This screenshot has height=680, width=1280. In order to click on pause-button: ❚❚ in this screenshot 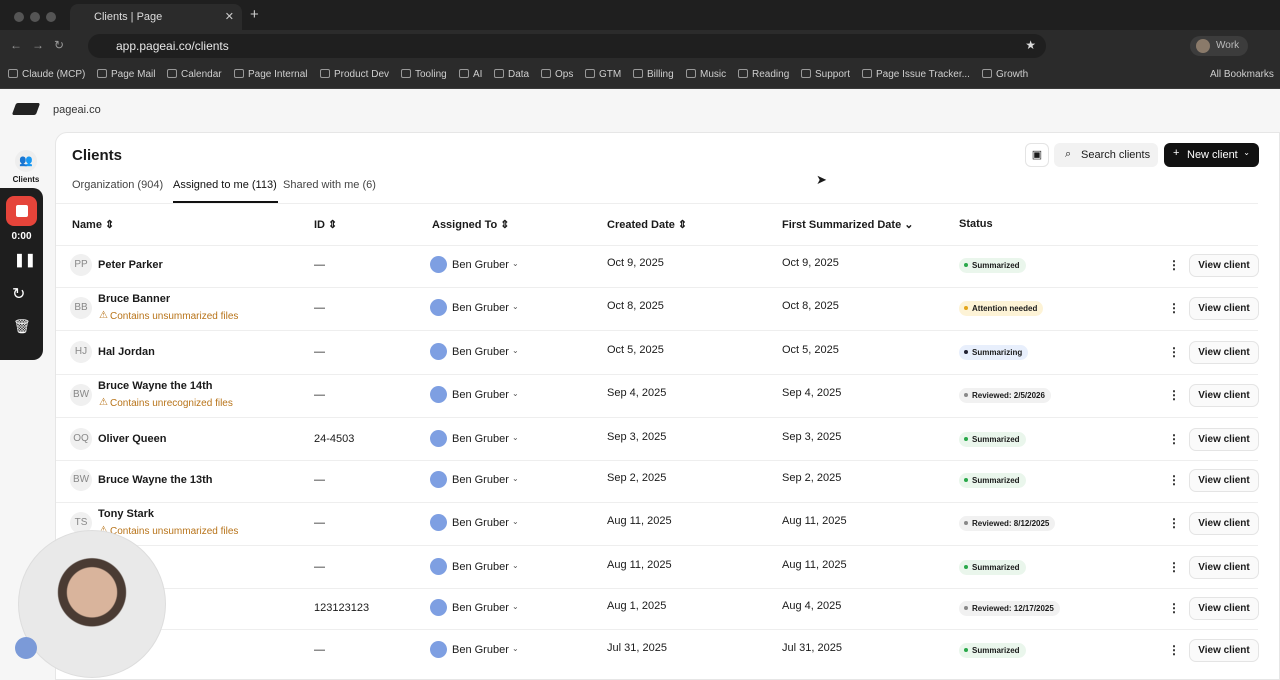, I will do `click(25, 259)`.